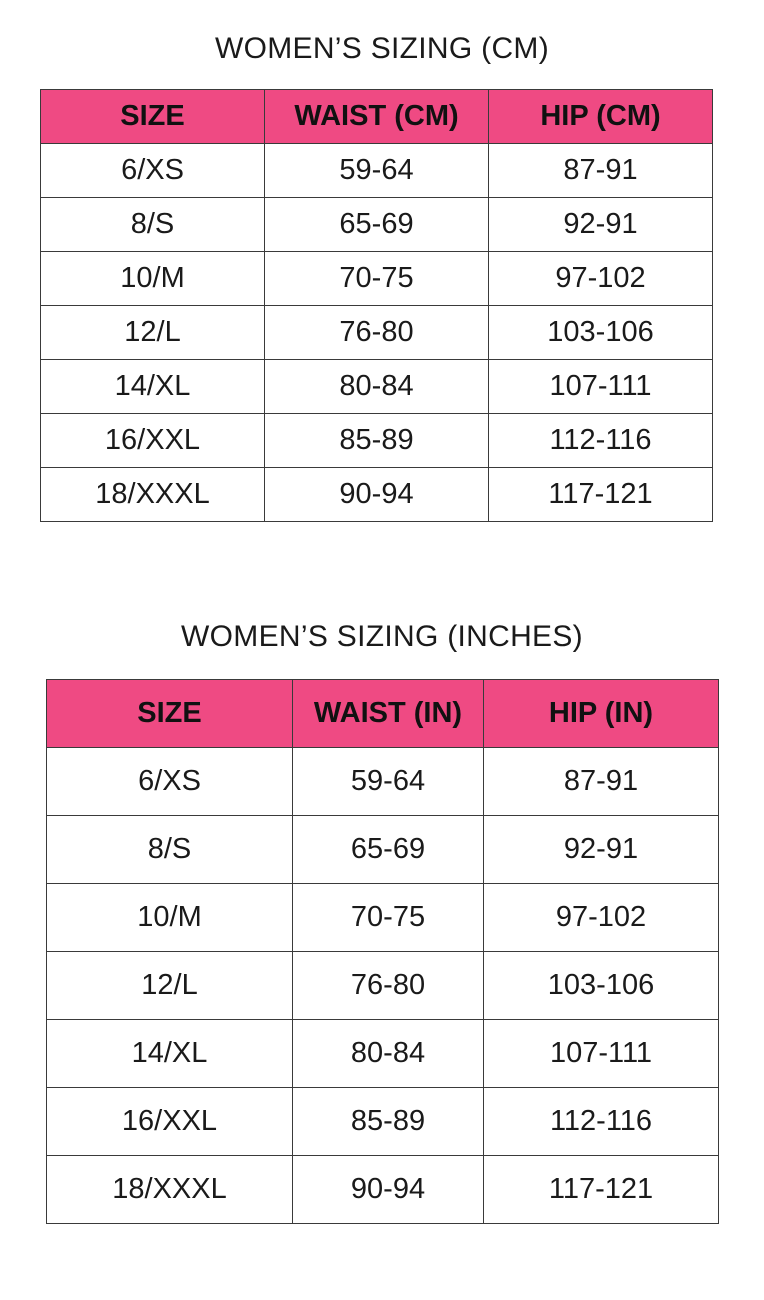 This screenshot has height=1300, width=764. What do you see at coordinates (600, 116) in the screenshot?
I see `header-hip: HIP (CM)` at bounding box center [600, 116].